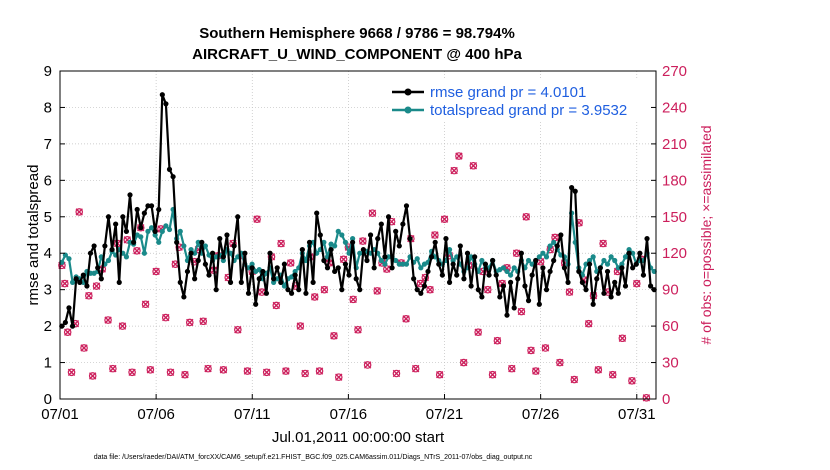  I want to click on y-tick-label: 2, so click(48, 326).